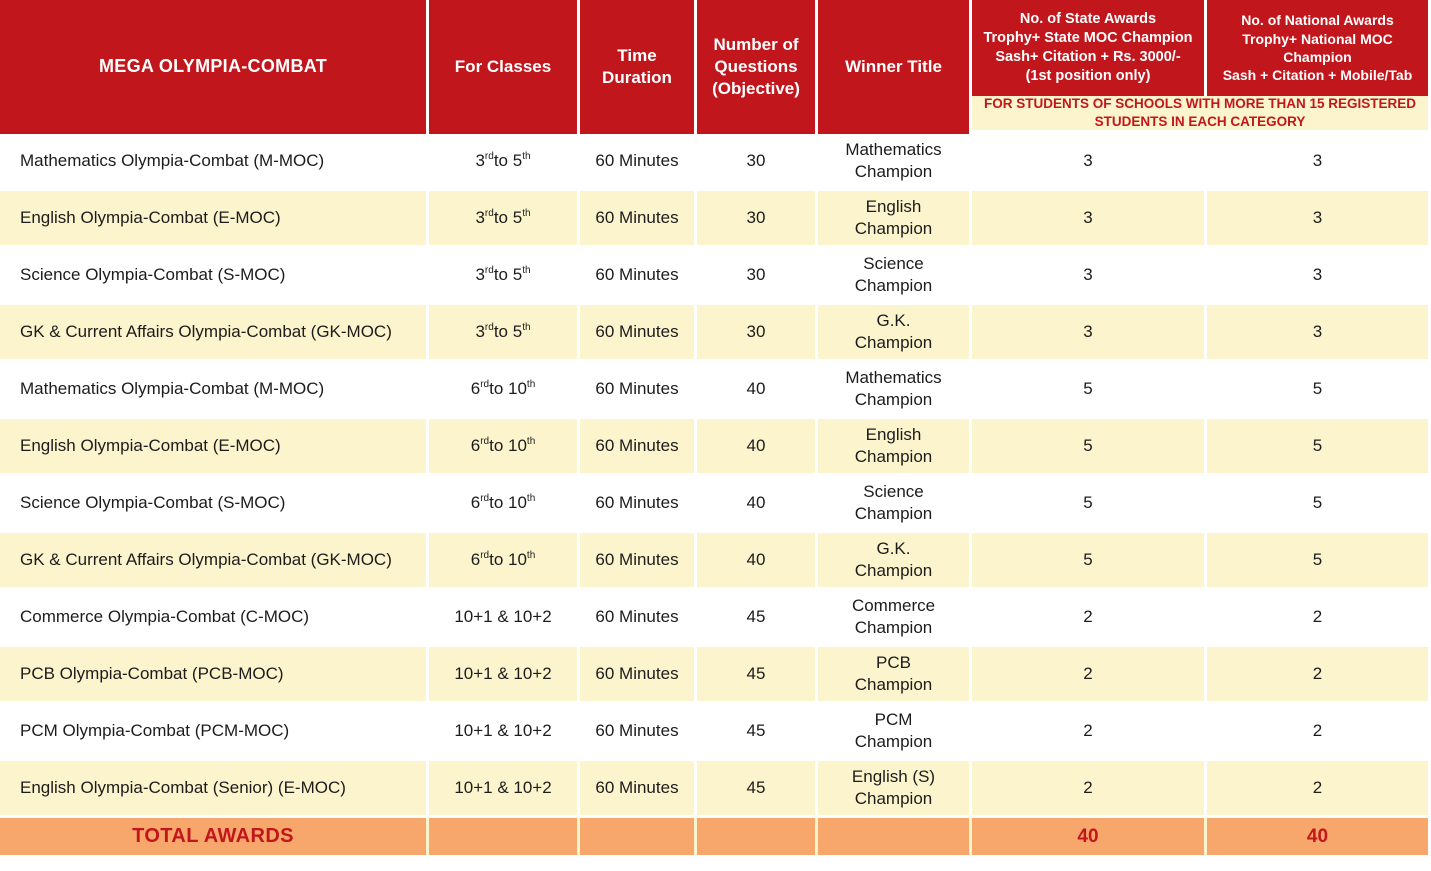 Image resolution: width=1431 pixels, height=871 pixels. I want to click on row-winner-title-cell: Commerce Champion, so click(895, 618).